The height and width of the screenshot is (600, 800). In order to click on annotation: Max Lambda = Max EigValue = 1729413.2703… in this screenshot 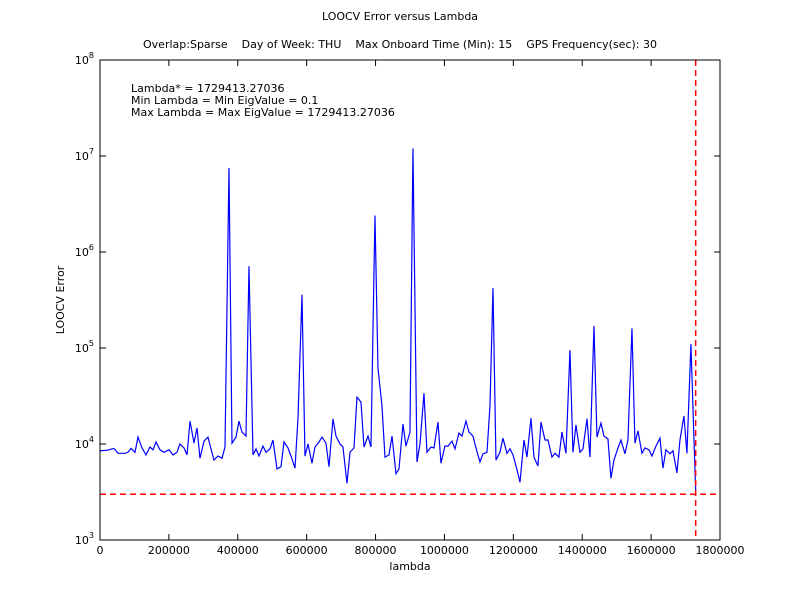, I will do `click(263, 112)`.